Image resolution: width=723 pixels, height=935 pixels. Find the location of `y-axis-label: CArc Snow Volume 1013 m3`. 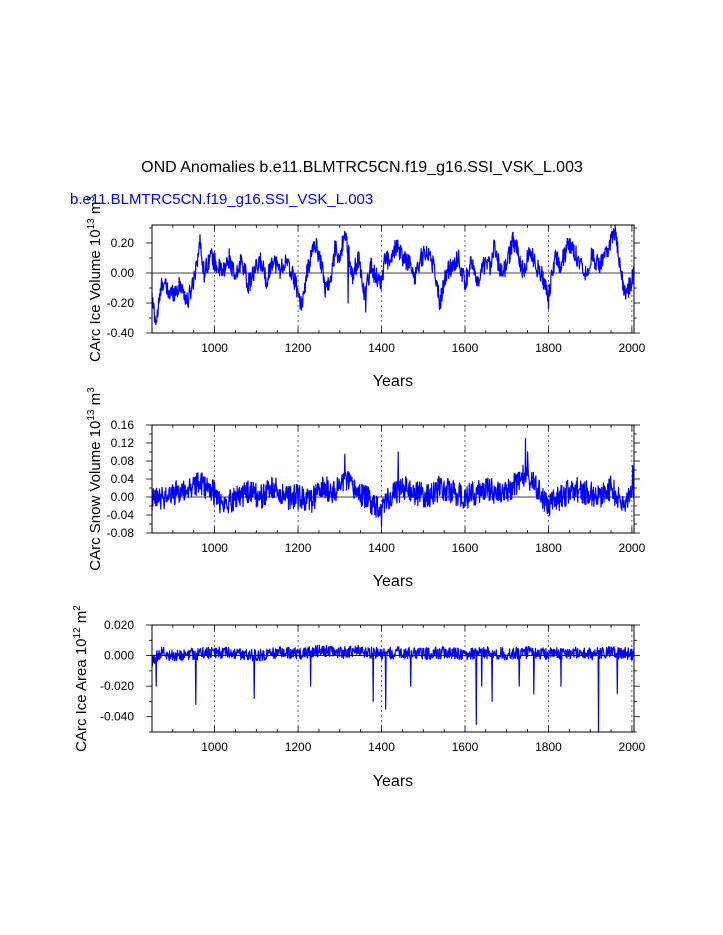

y-axis-label: CArc Snow Volume 1013 m3 is located at coordinates (95, 479).